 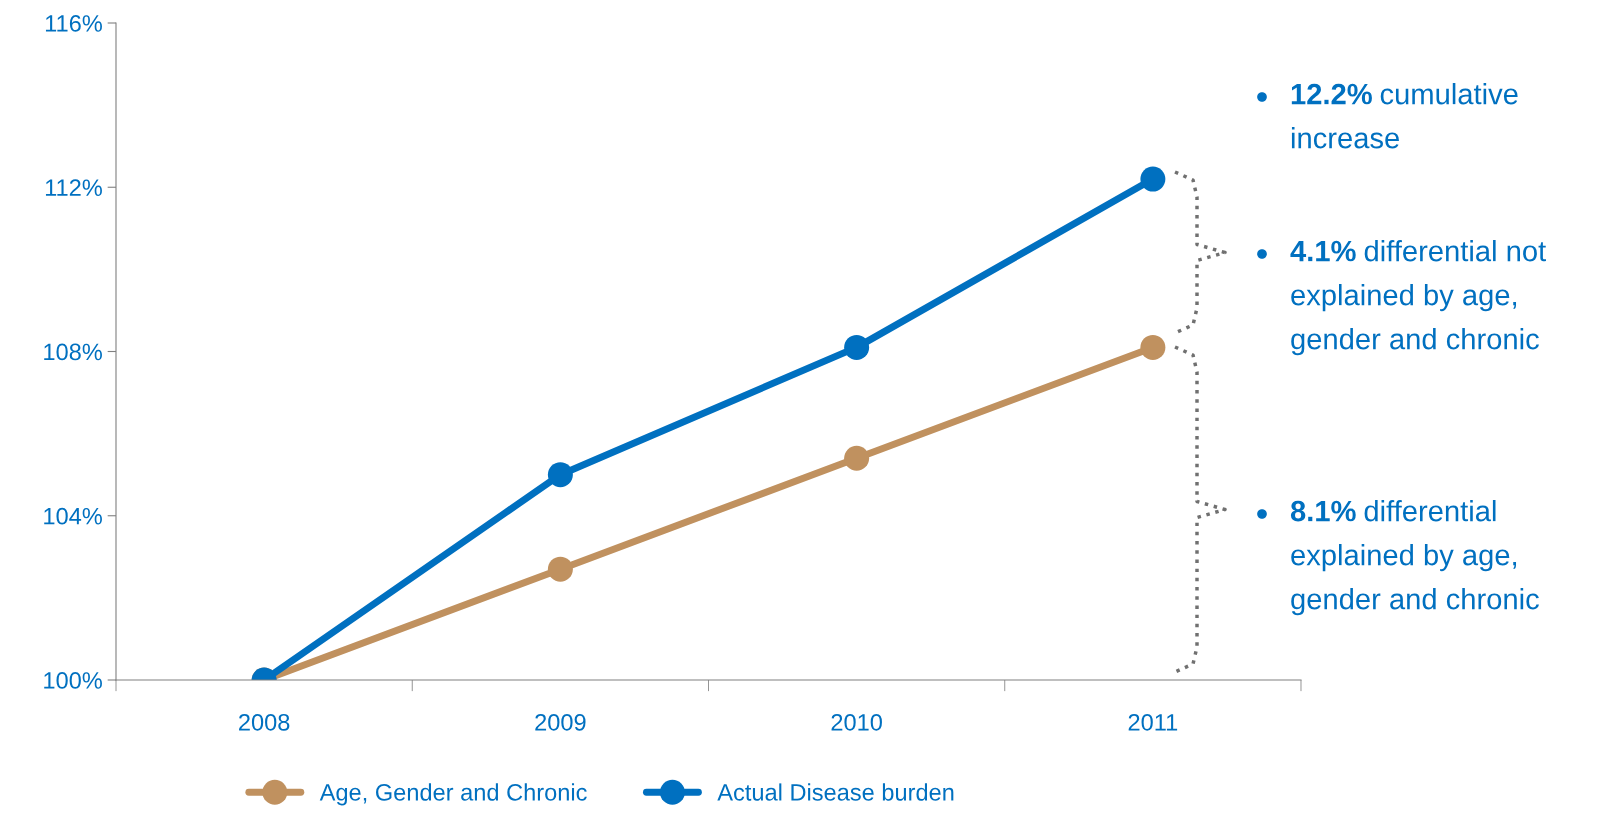 What do you see at coordinates (1404, 116) in the screenshot?
I see `annotation: 12.2% cumulative increase` at bounding box center [1404, 116].